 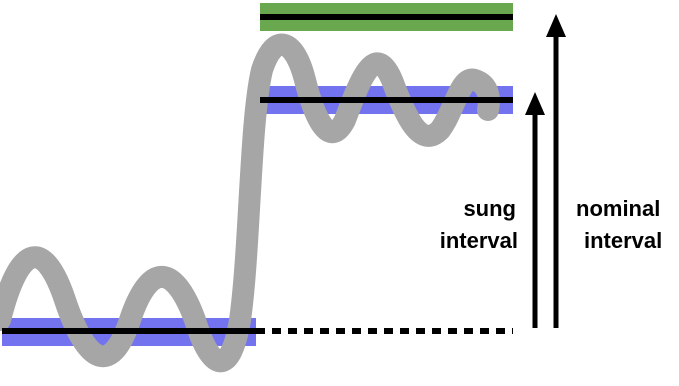 What do you see at coordinates (489, 208) in the screenshot?
I see `sung-interval-label-line1: sung` at bounding box center [489, 208].